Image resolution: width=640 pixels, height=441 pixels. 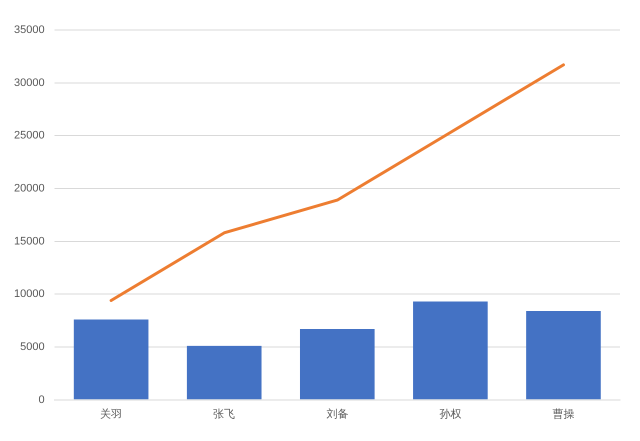 I want to click on x-tick-label: 张飞, so click(x=224, y=413).